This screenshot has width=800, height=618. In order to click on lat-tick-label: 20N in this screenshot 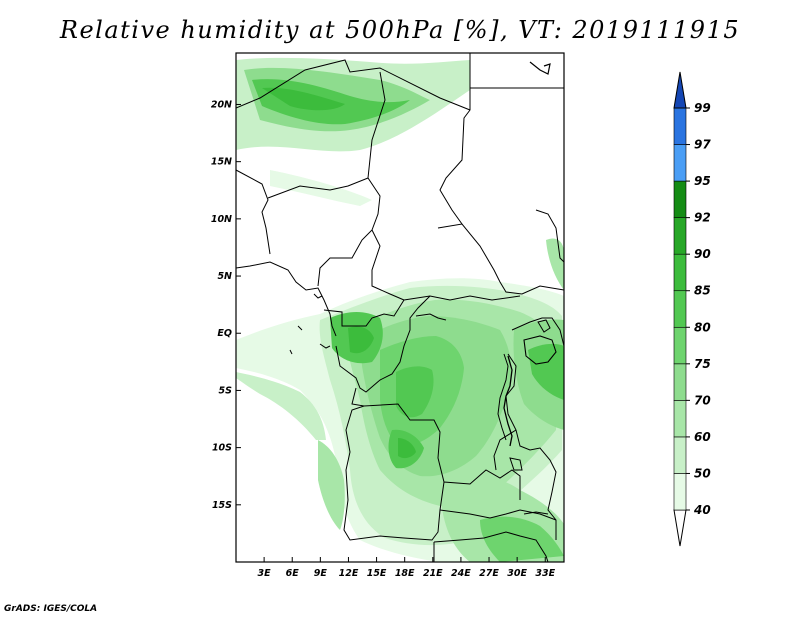, I will do `click(221, 104)`.